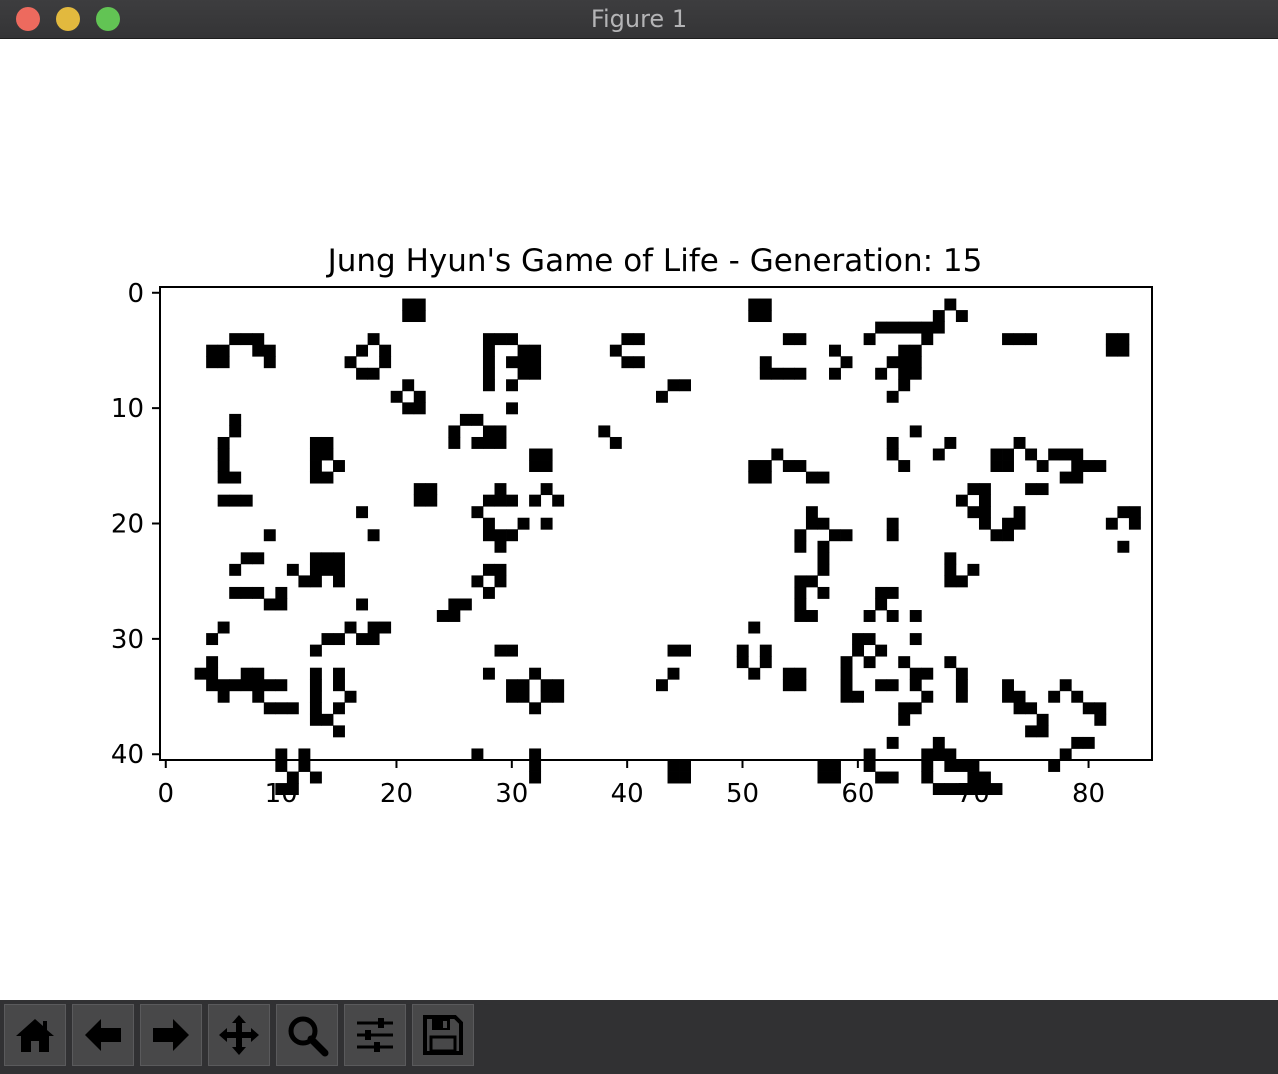  What do you see at coordinates (1088, 794) in the screenshot?
I see `x-tick-label: 80` at bounding box center [1088, 794].